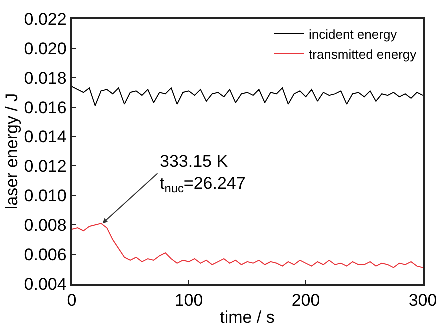 This screenshot has height=334, width=447. Describe the element at coordinates (45, 137) in the screenshot. I see `y-tick-label: 0.014` at that location.